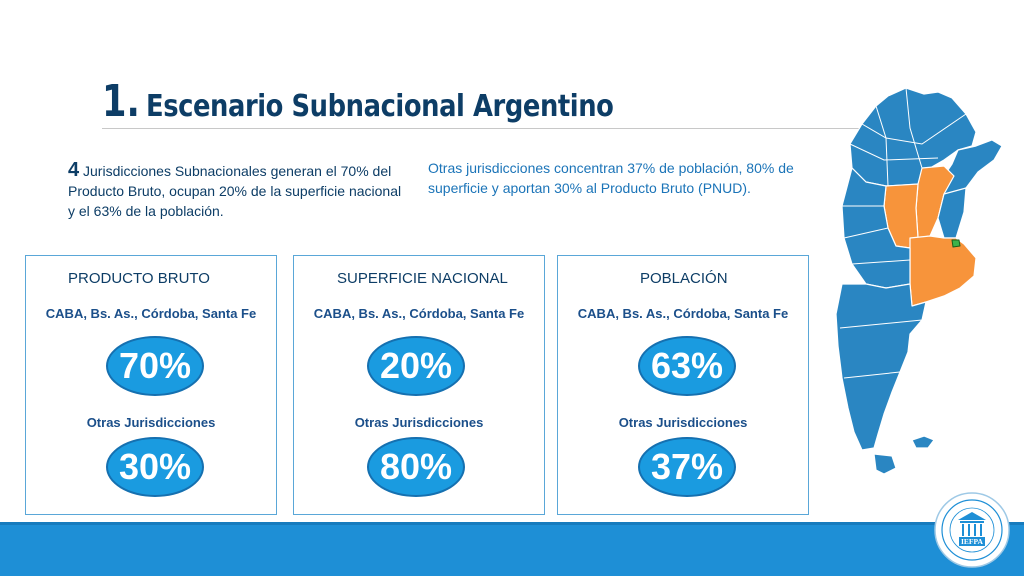  I want to click on footer-bar, so click(512, 549).